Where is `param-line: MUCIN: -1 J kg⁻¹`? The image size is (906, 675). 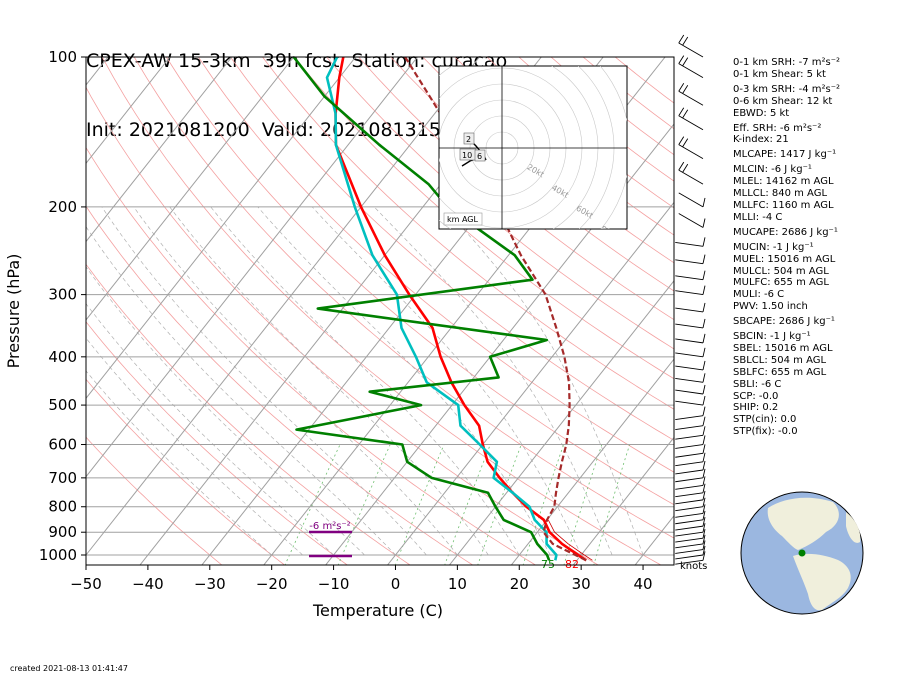 param-line: MUCIN: -1 J kg⁻¹ is located at coordinates (773, 247).